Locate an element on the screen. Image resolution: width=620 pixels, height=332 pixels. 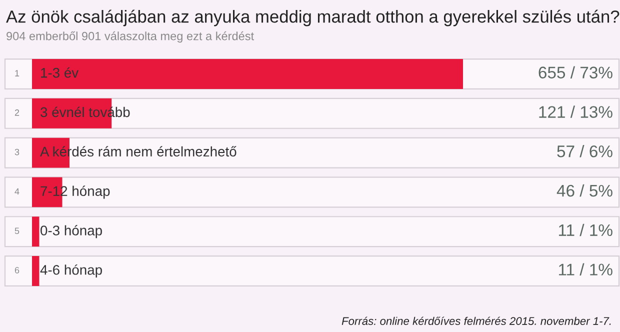
text: 1 is located at coordinates (17, 73).